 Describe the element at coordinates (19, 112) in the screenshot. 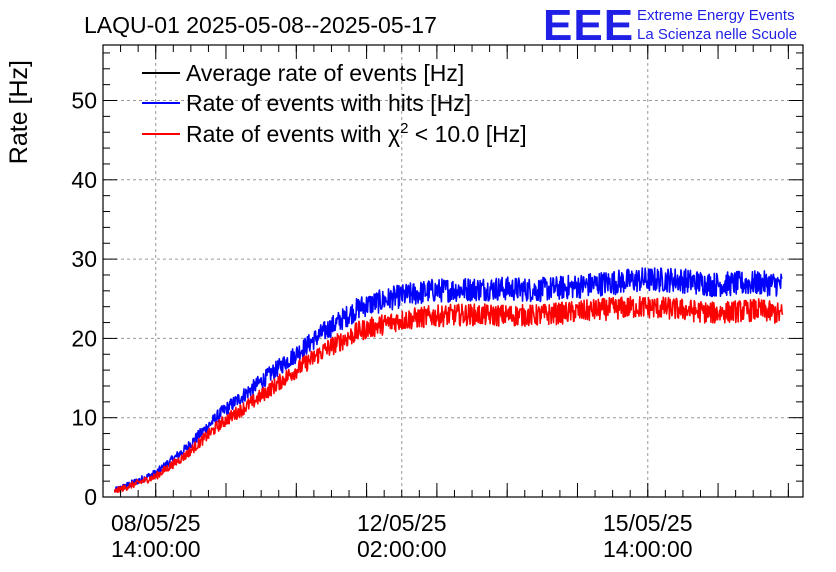

I see `y-axis-label: Rate [Hz]` at that location.